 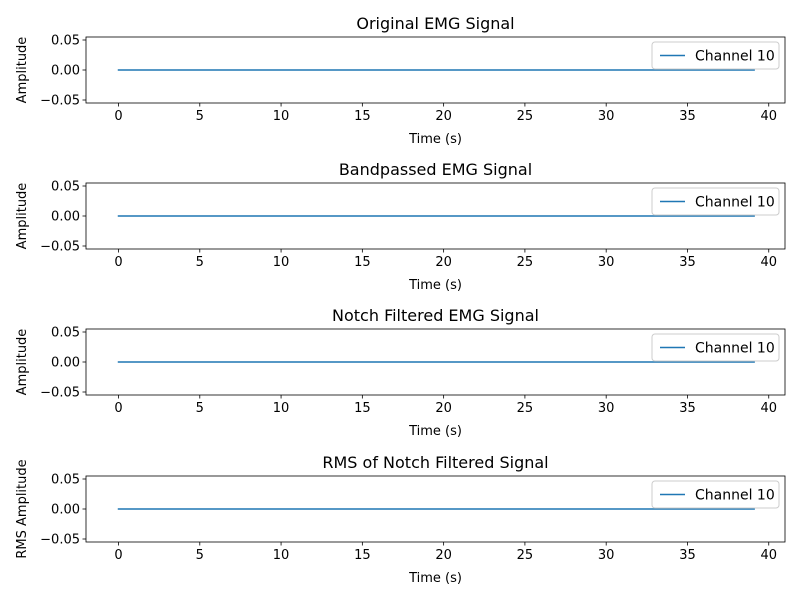 I want to click on chart-title: RMS of Notch Filtered Signal, so click(x=435, y=462).